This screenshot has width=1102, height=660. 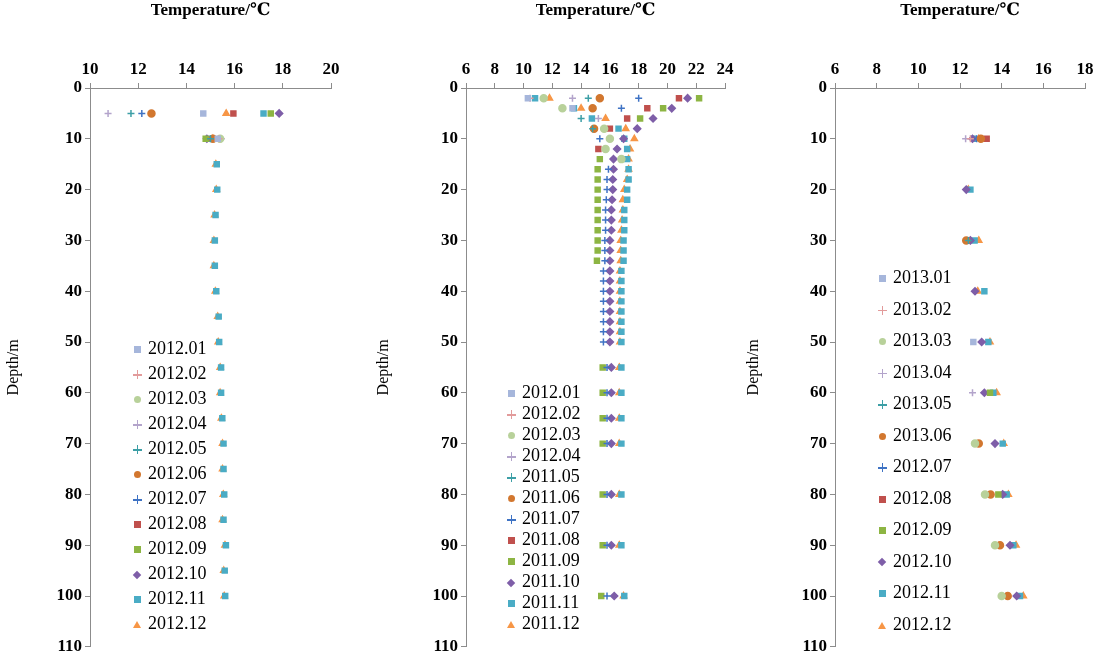 I want to click on legend-label: 2011.06, so click(x=551, y=497).